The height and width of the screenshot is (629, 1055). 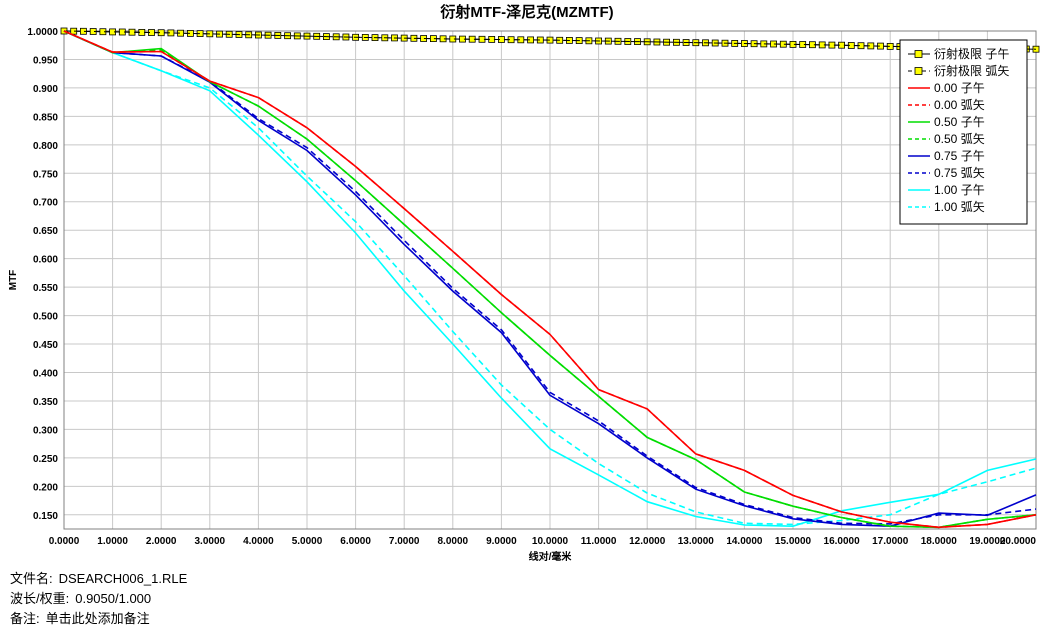 What do you see at coordinates (355, 541) in the screenshot?
I see `x-tick-label: 6.0000` at bounding box center [355, 541].